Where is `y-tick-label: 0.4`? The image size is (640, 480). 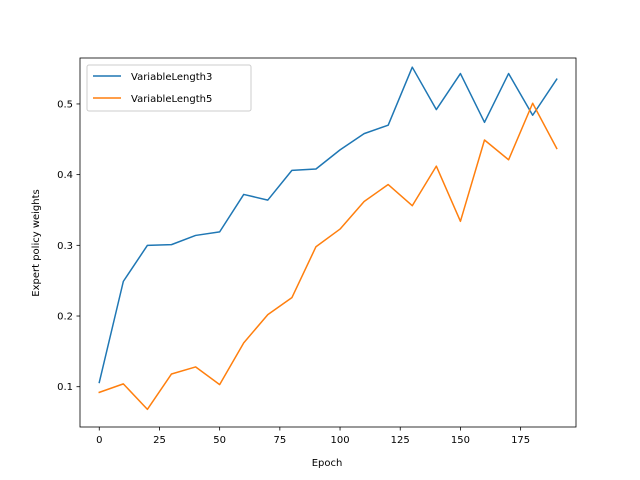
y-tick-label: 0.4 is located at coordinates (65, 175).